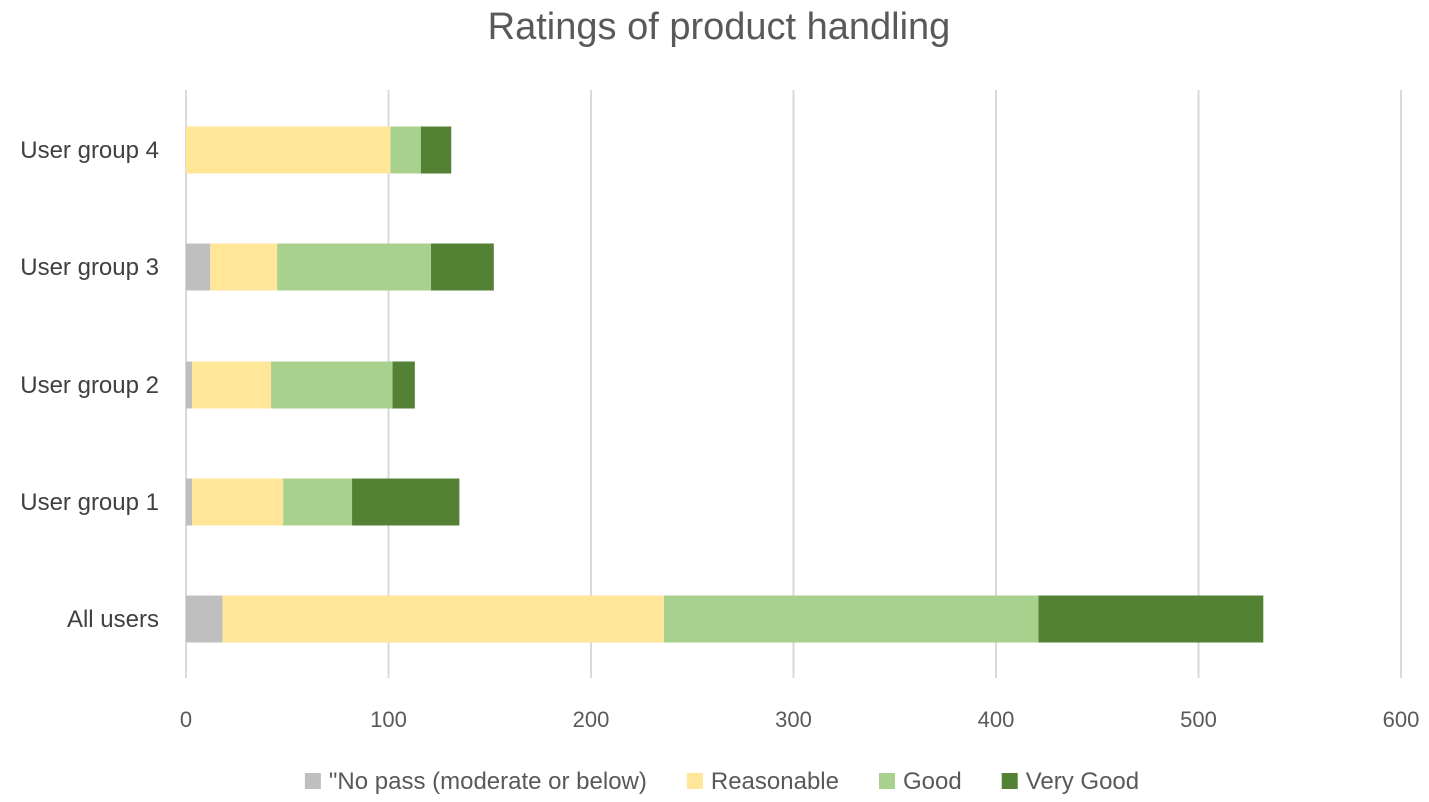 This screenshot has width=1429, height=802. Describe the element at coordinates (186, 719) in the screenshot. I see `x-tick-label: 0` at that location.